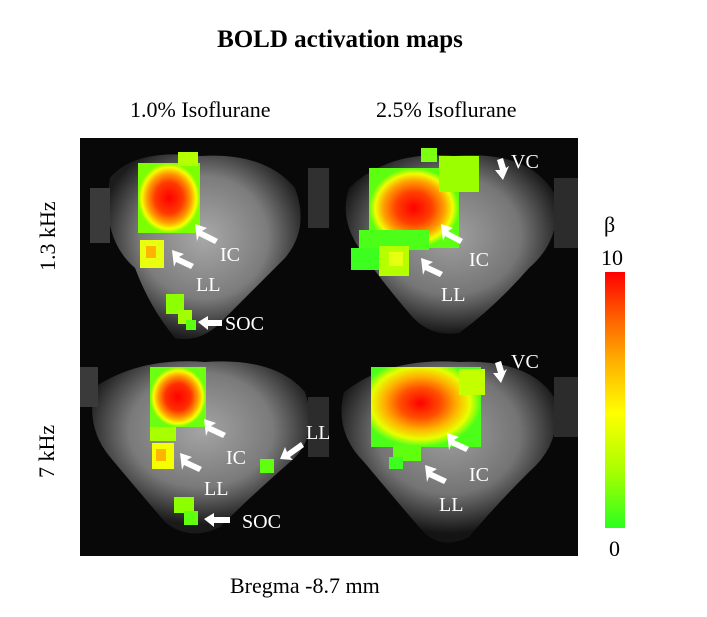 Image resolution: width=707 pixels, height=617 pixels. I want to click on row-label-2: 7 kHz, so click(46, 451).